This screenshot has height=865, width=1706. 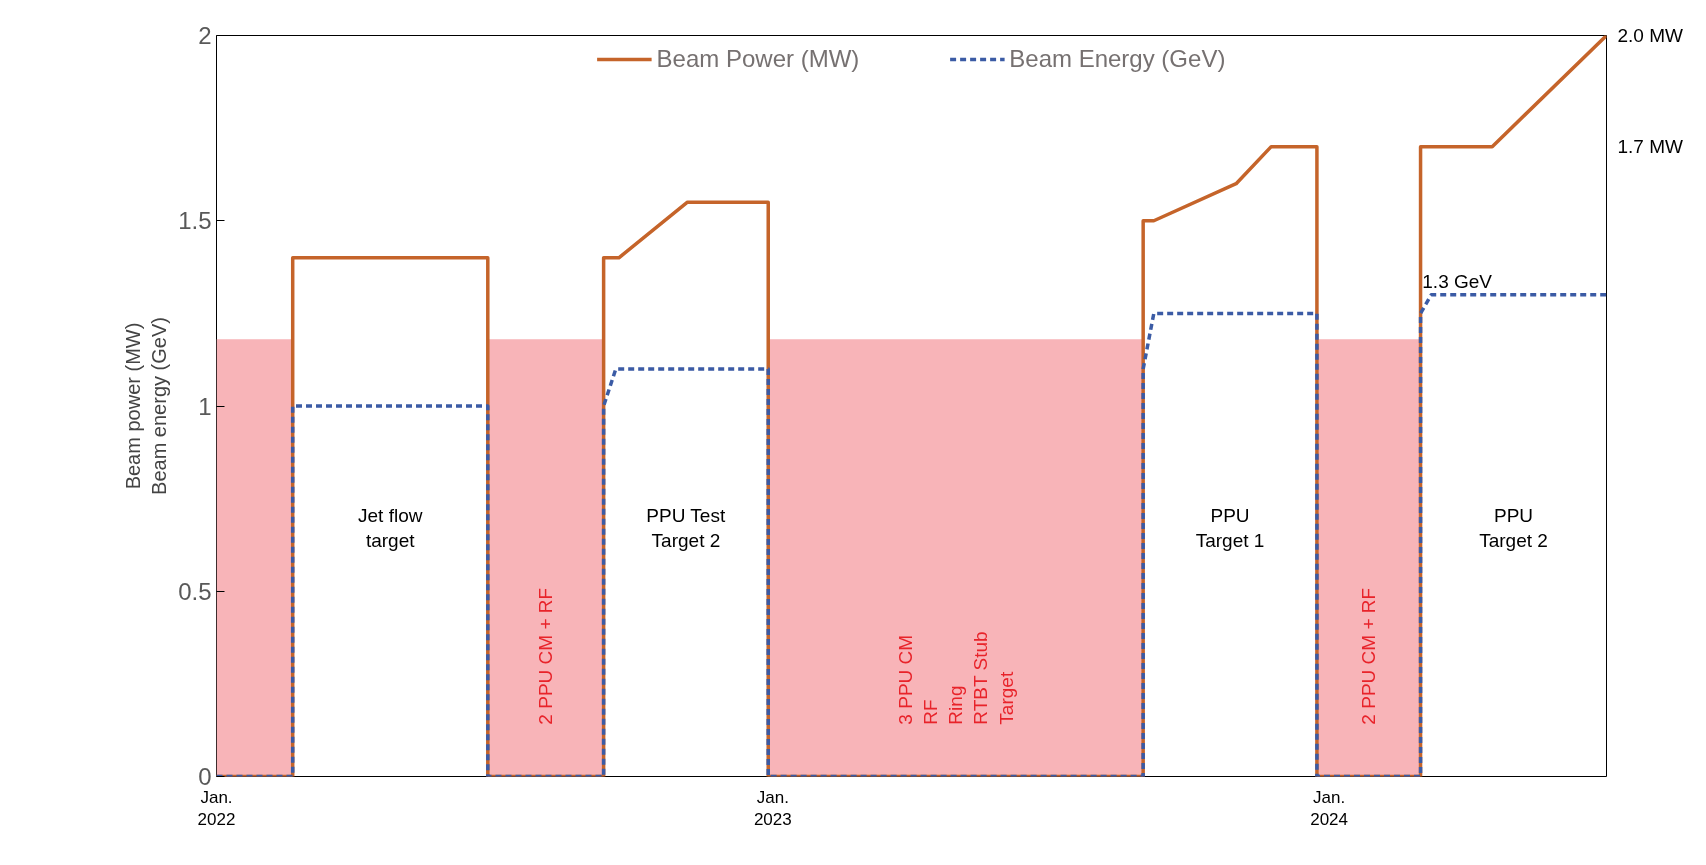 I want to click on y-tick-label: 0.5, so click(x=195, y=591).